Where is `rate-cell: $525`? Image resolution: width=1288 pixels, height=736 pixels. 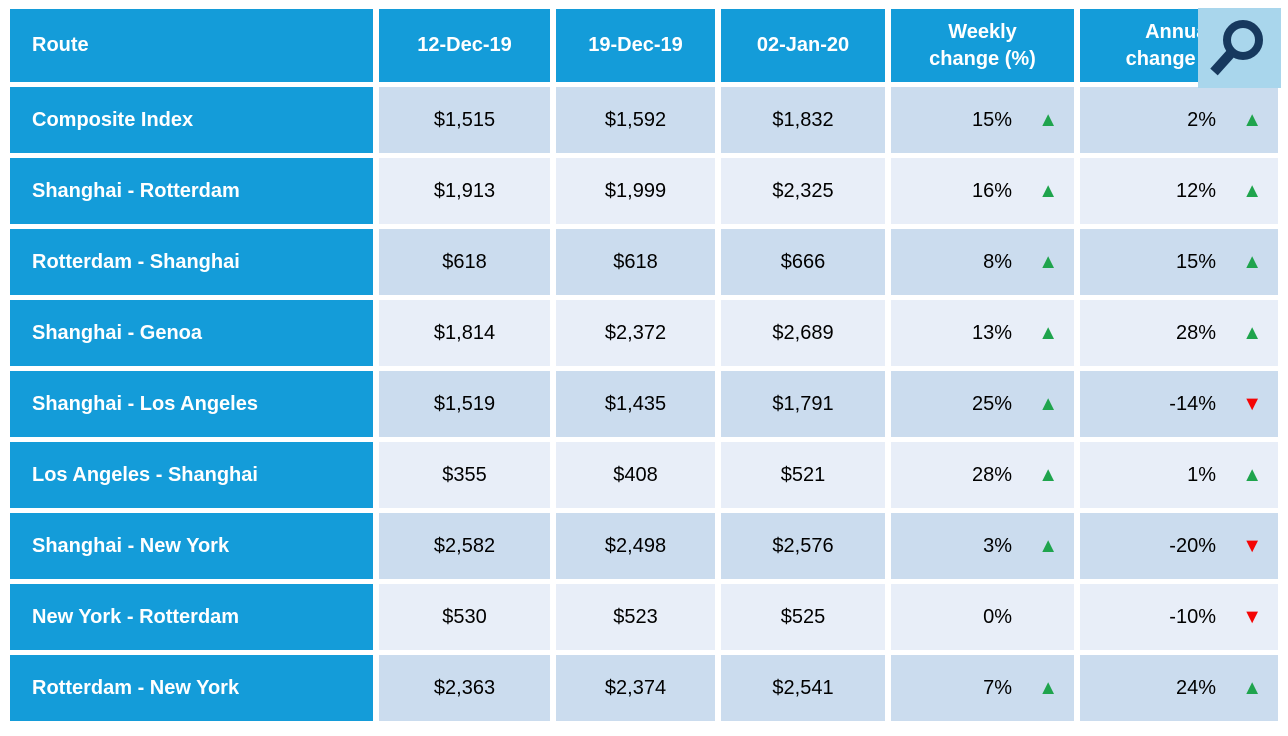
rate-cell: $525 is located at coordinates (803, 617).